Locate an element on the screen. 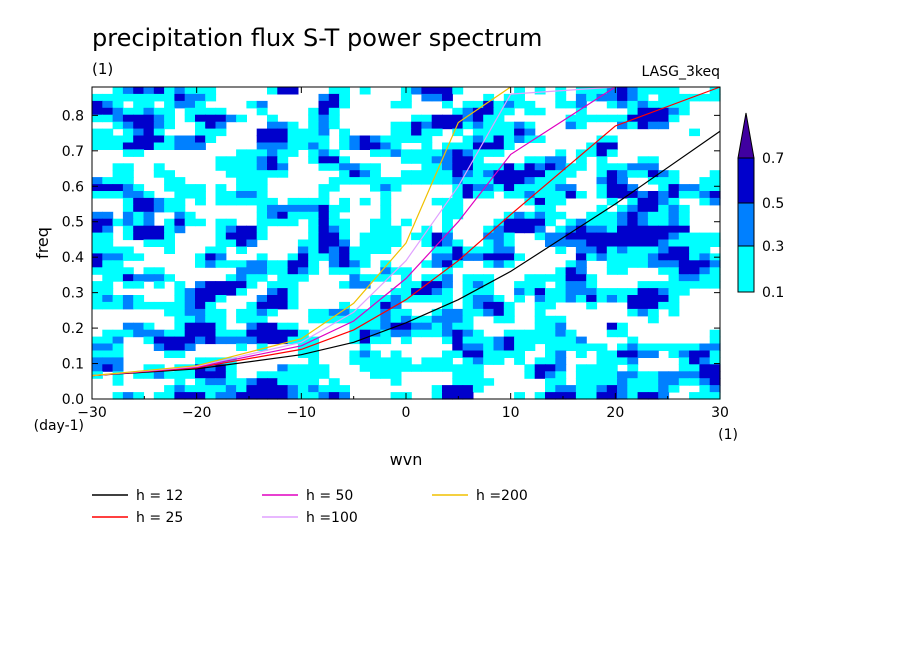 The image size is (904, 654). colorbar-label: 0.5 is located at coordinates (773, 204).